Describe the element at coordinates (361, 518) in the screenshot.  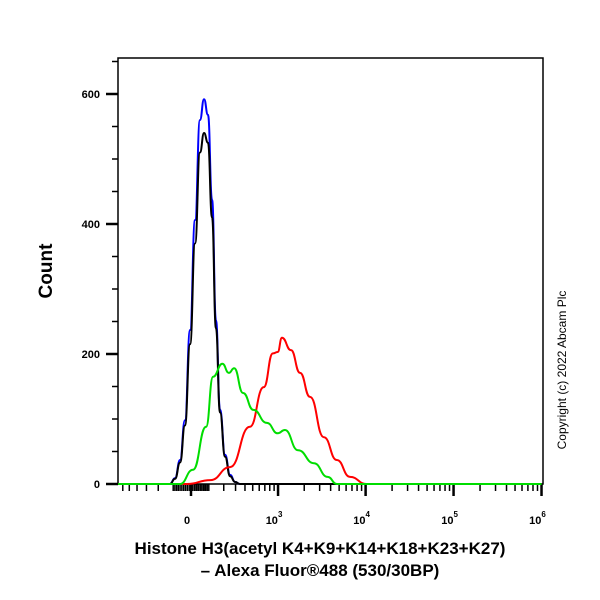
I see `x-tick-label: 10⁴` at that location.